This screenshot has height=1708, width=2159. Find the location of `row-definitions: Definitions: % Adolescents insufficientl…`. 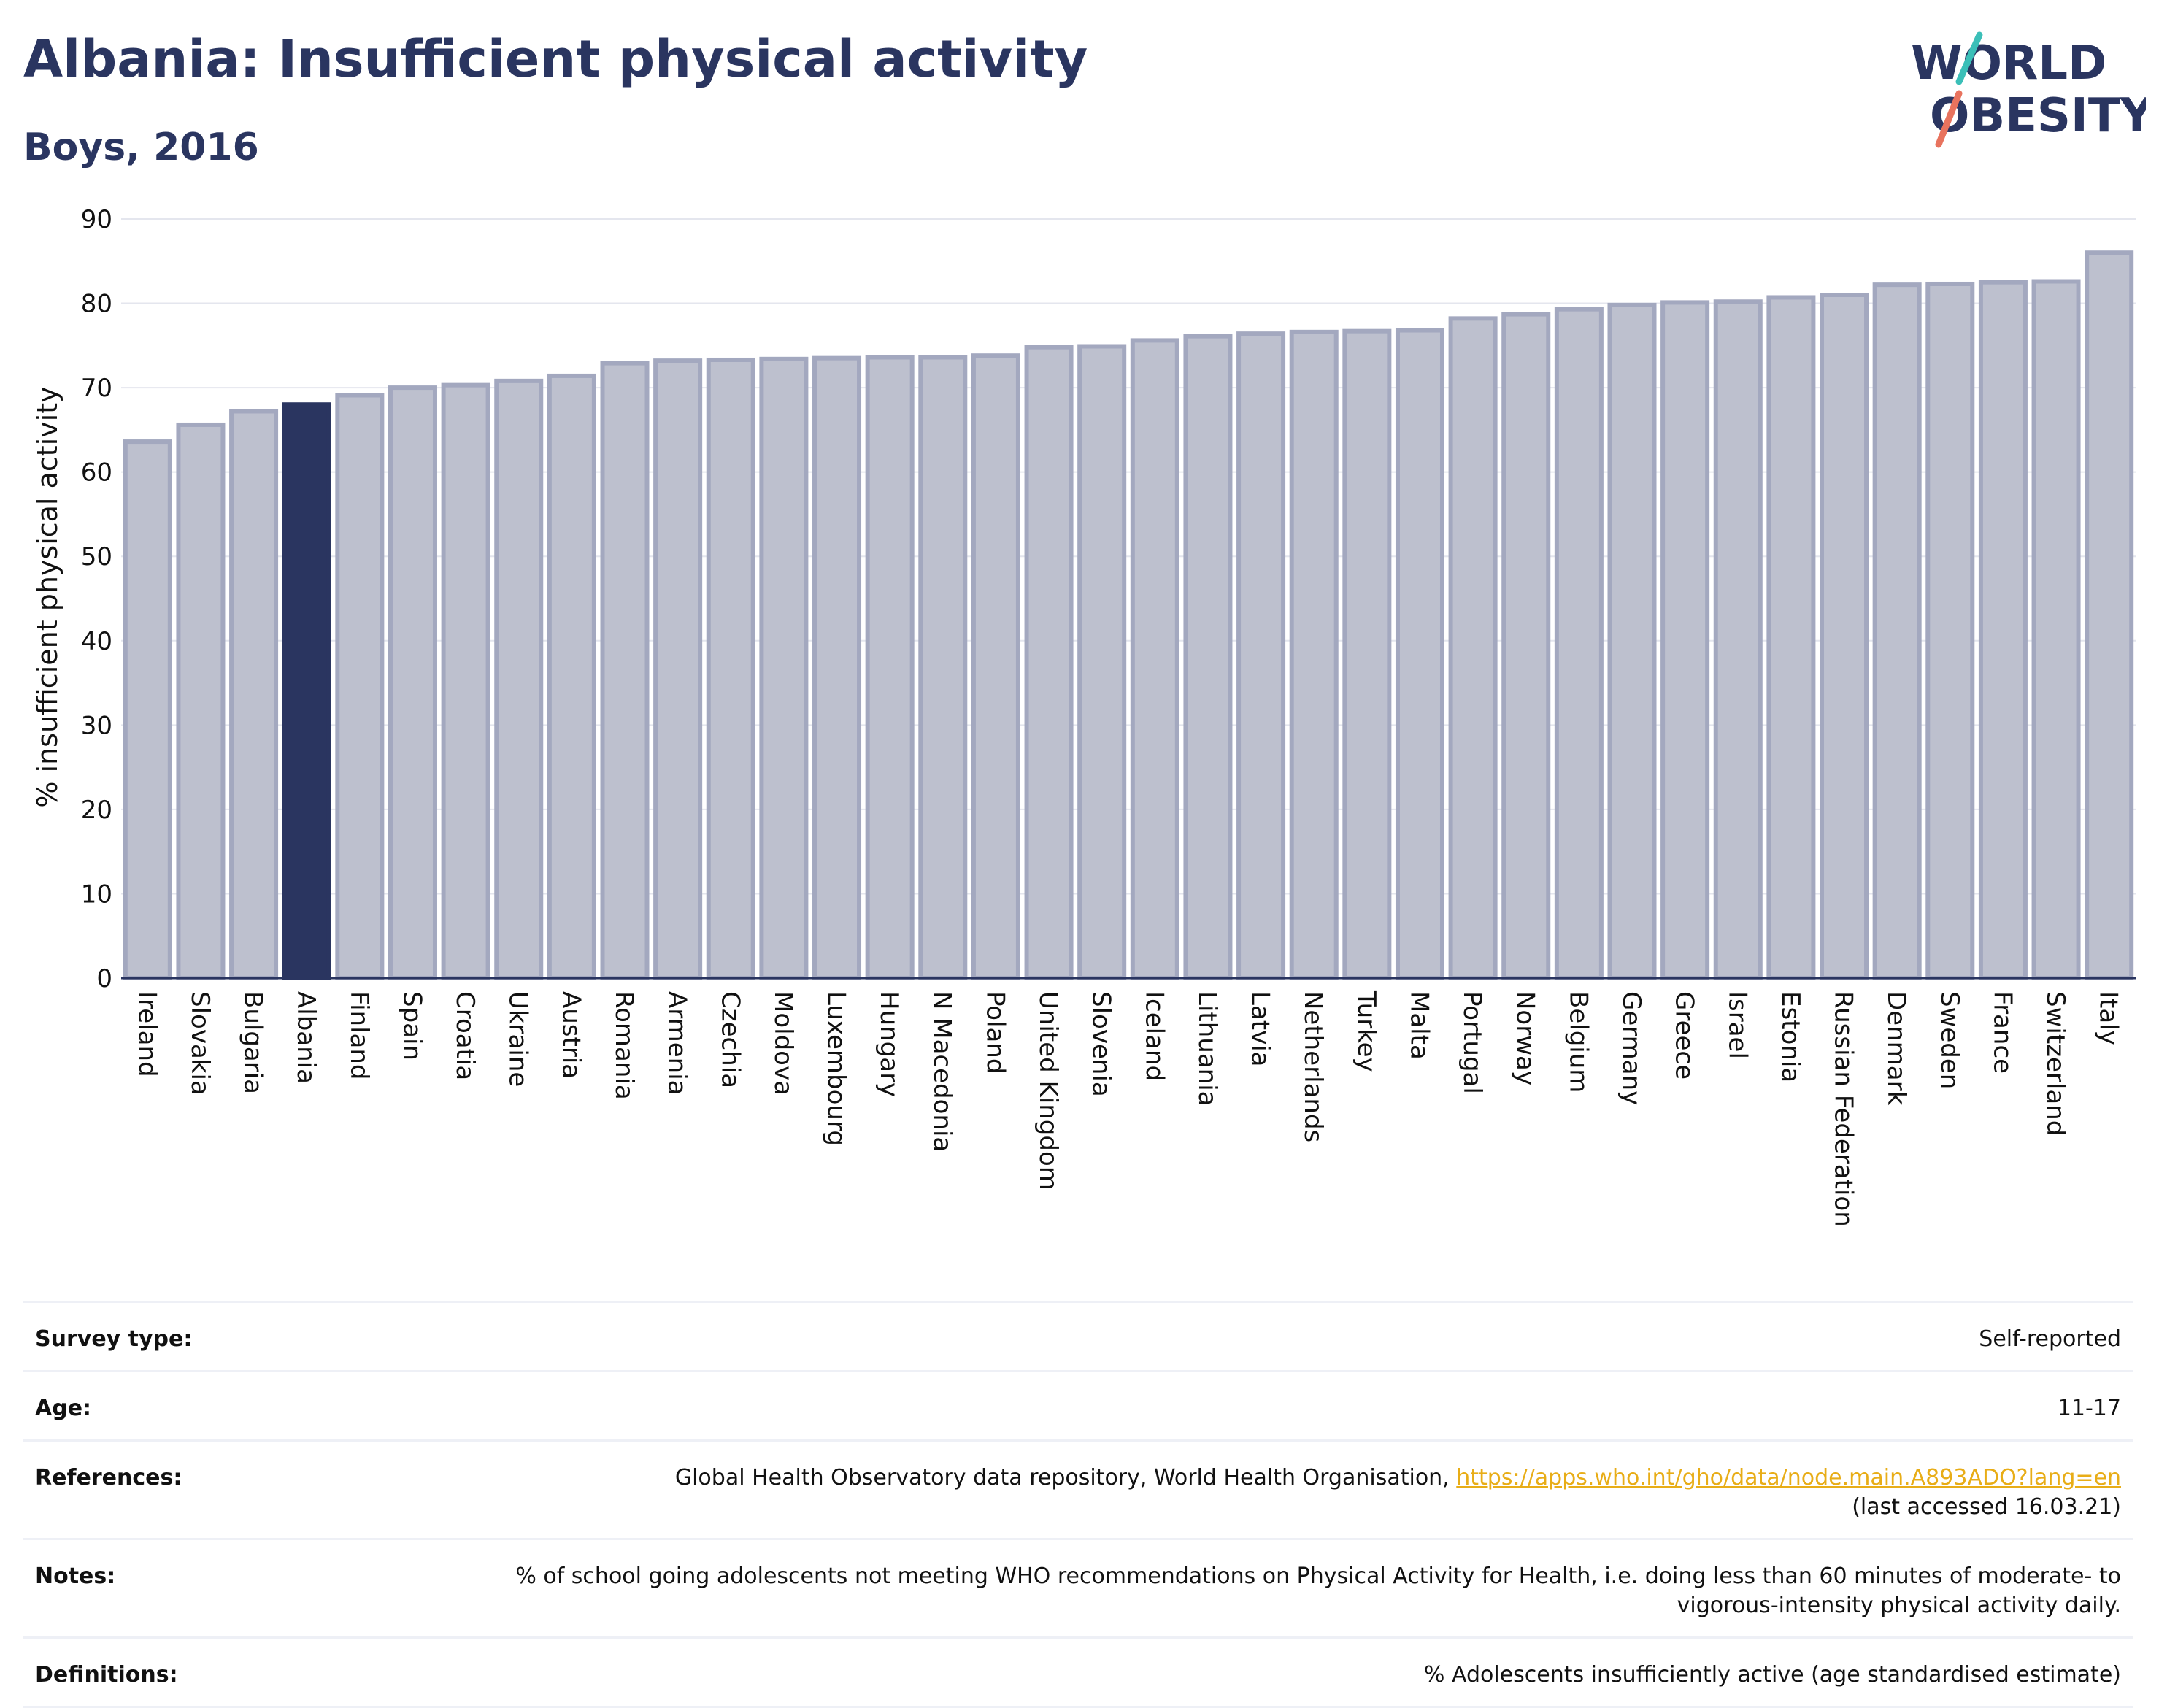

row-definitions: Definitions: % Adolescents insufficientl… is located at coordinates (1078, 1672).